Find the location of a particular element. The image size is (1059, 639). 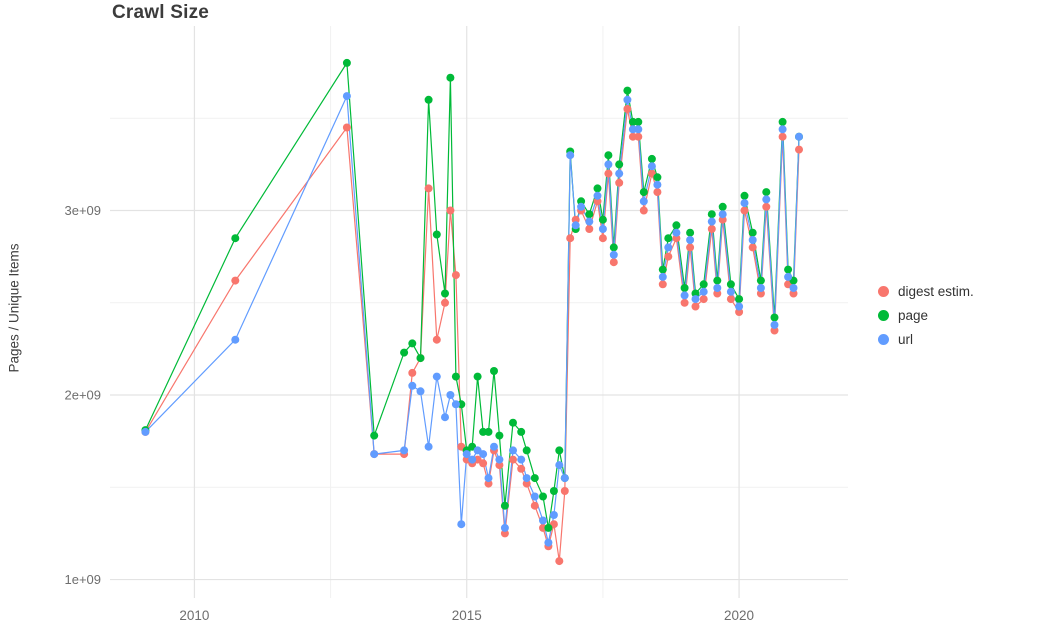

x-tick-label: 2015 is located at coordinates (467, 615).